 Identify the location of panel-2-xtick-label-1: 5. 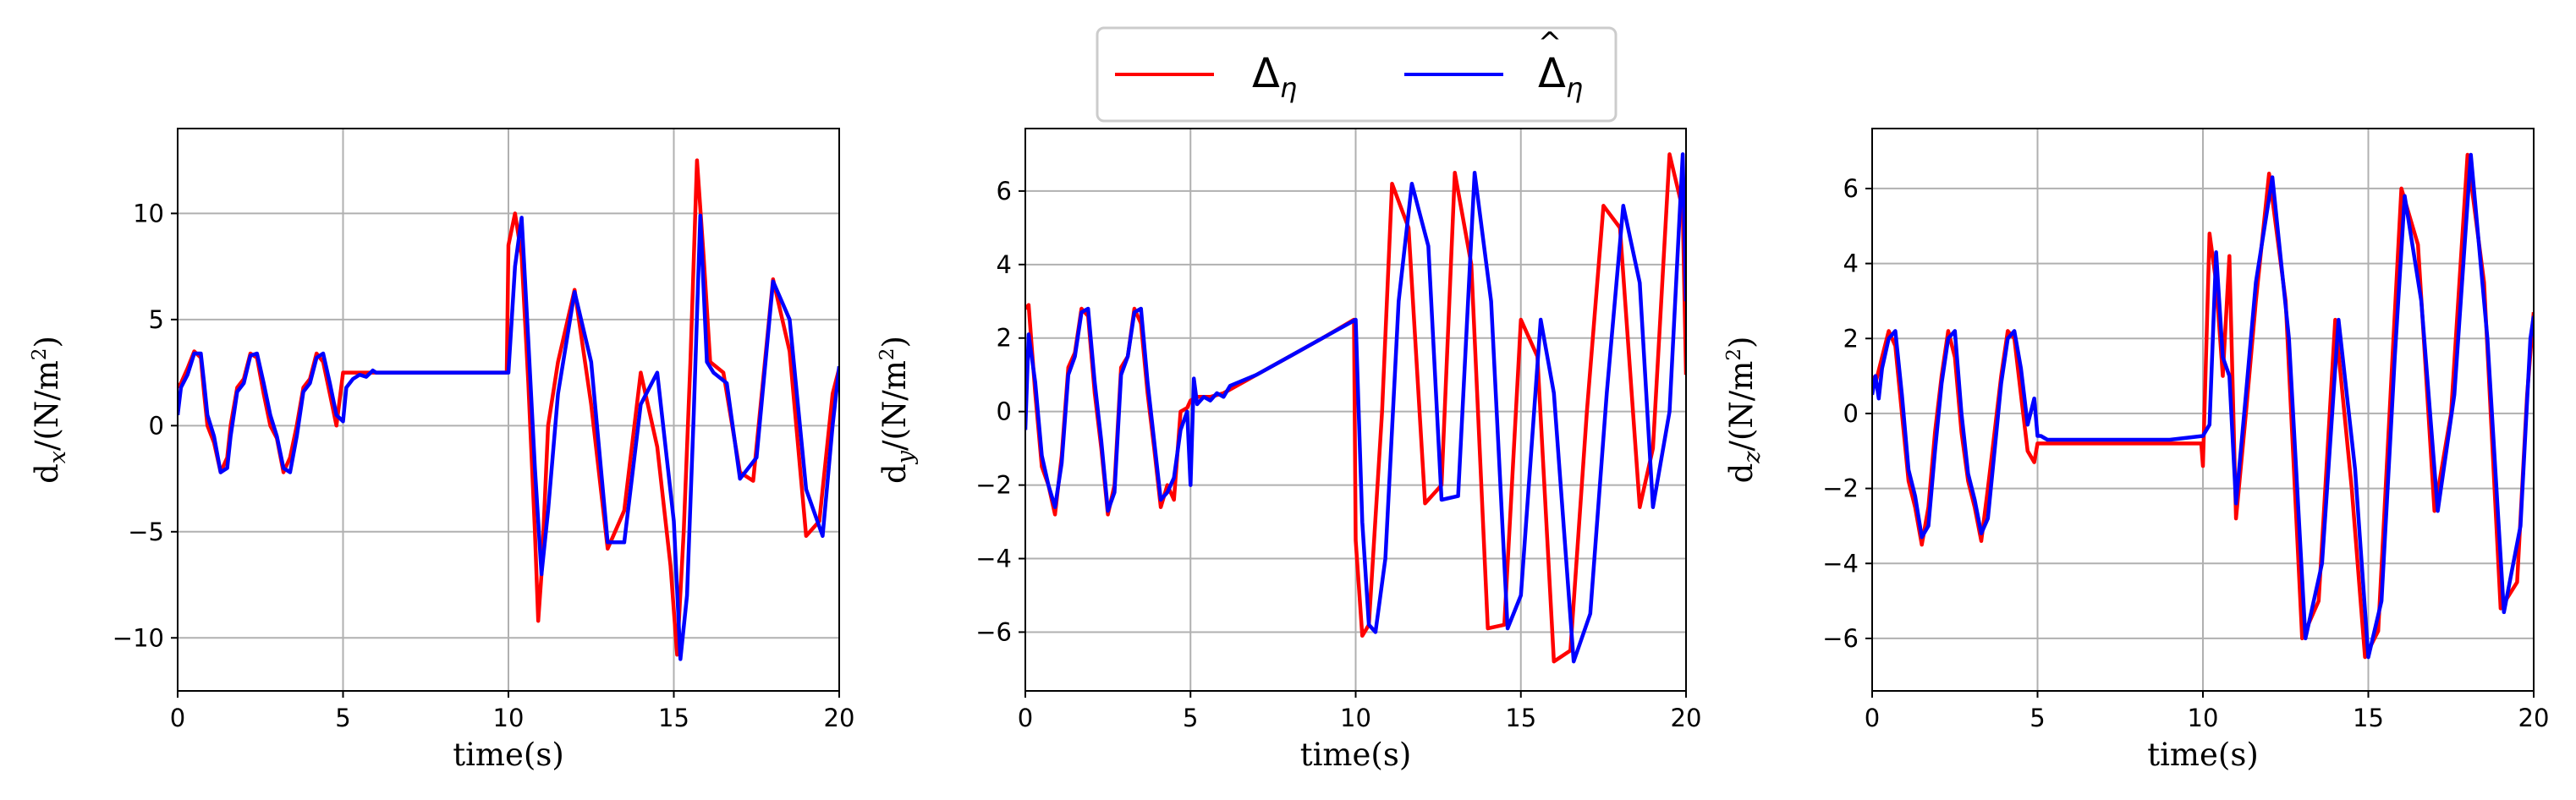
(1191, 718).